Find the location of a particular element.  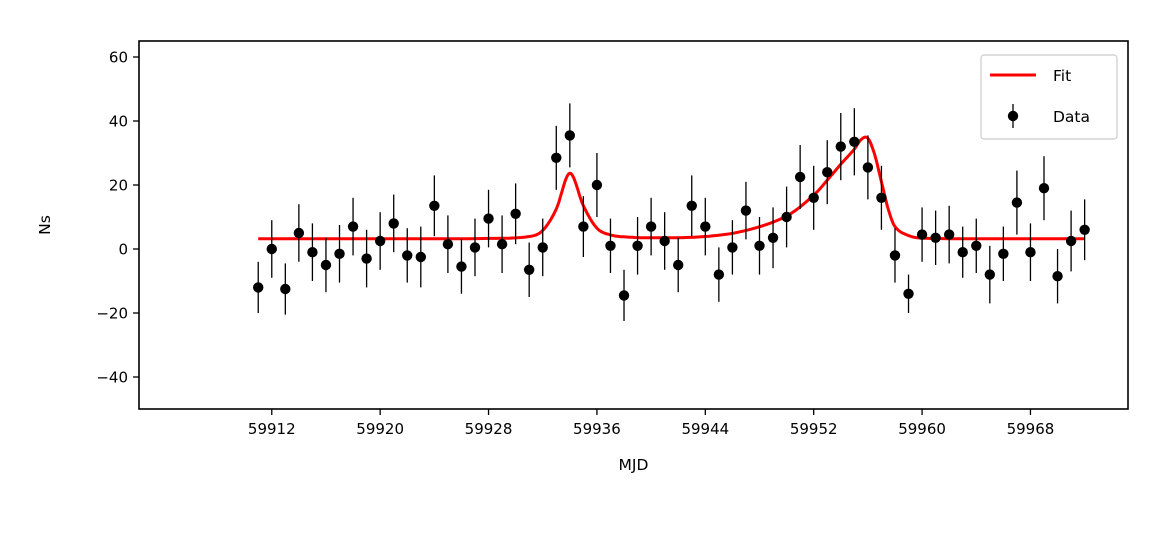

y-tick-label: −40 is located at coordinates (112, 378).